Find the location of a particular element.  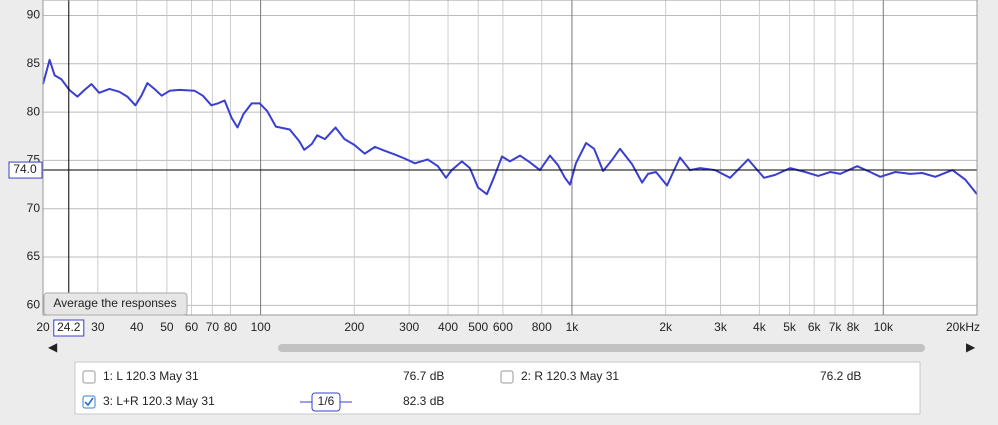

y-tick-label: 80 is located at coordinates (34, 111).